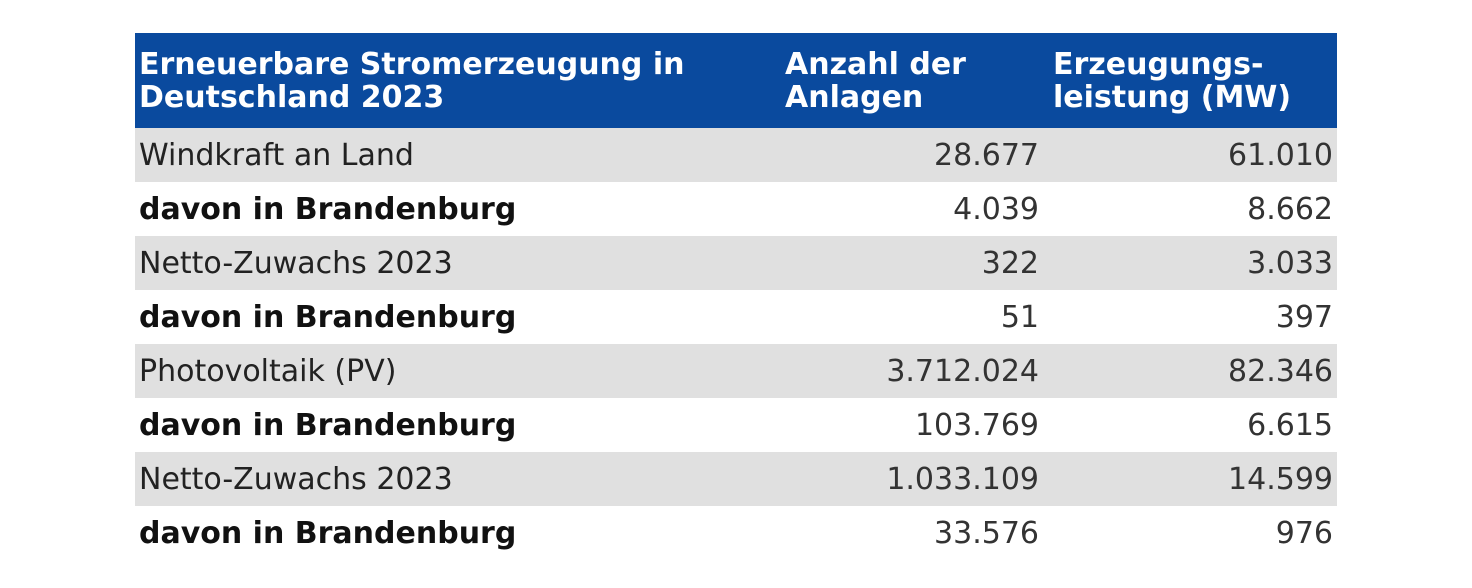 The height and width of the screenshot is (588, 1472). I want to click on row-leistung: 8.662, so click(1290, 209).